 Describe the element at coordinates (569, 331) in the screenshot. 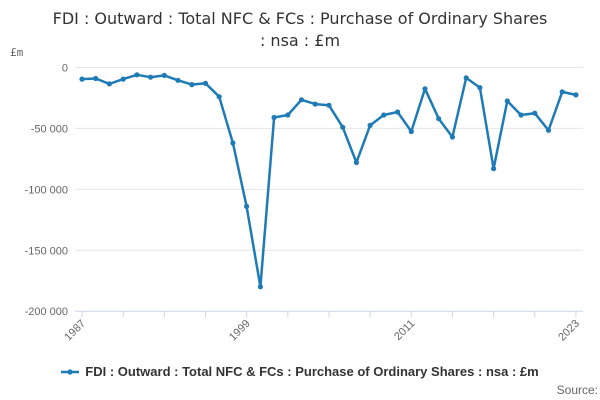

I see `x-axis-tick-label: 2023` at that location.